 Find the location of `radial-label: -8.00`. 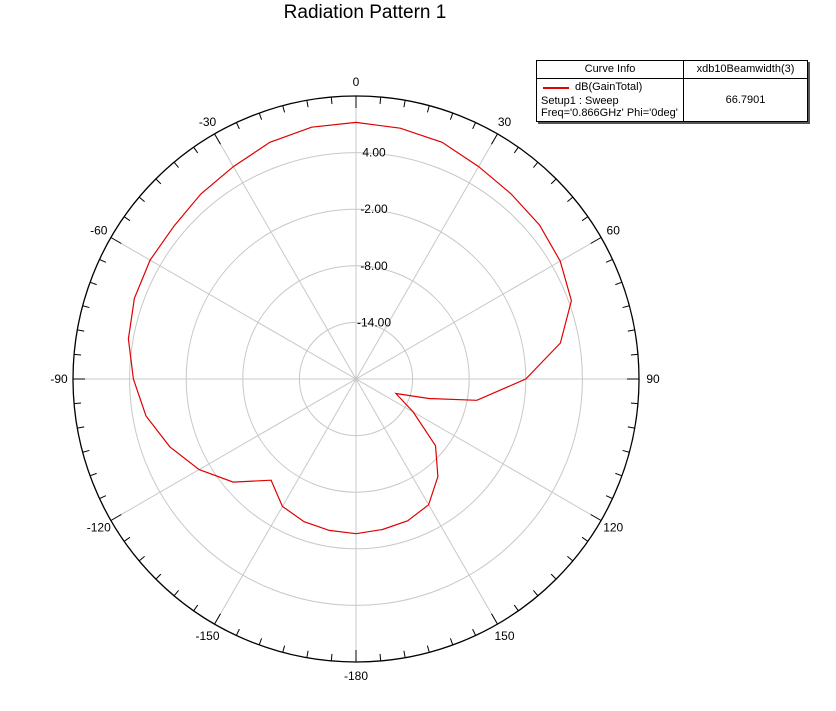

radial-label: -8.00 is located at coordinates (374, 266).